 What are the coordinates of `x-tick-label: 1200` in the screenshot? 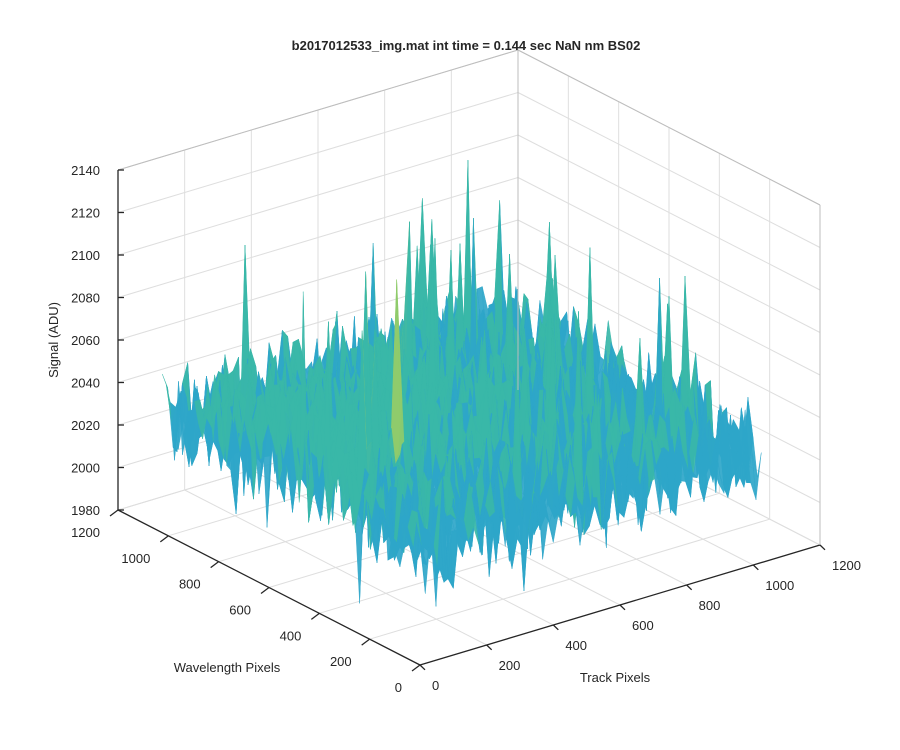 It's located at (846, 565).